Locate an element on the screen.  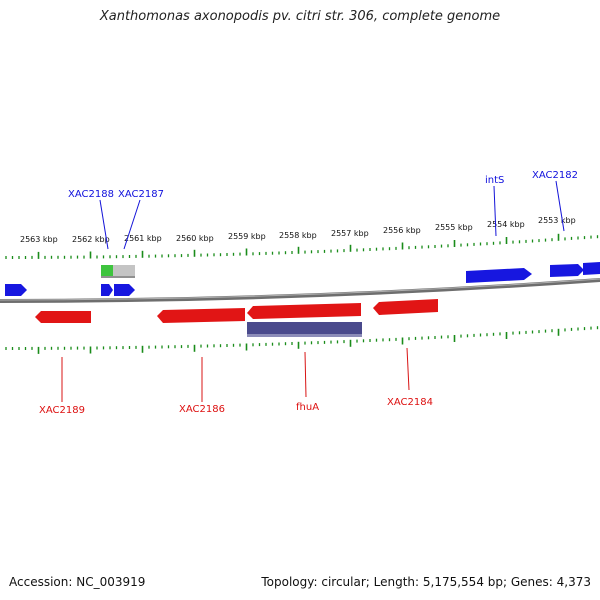
gene-label-xac2188: XAC2188 is located at coordinates (91, 194).